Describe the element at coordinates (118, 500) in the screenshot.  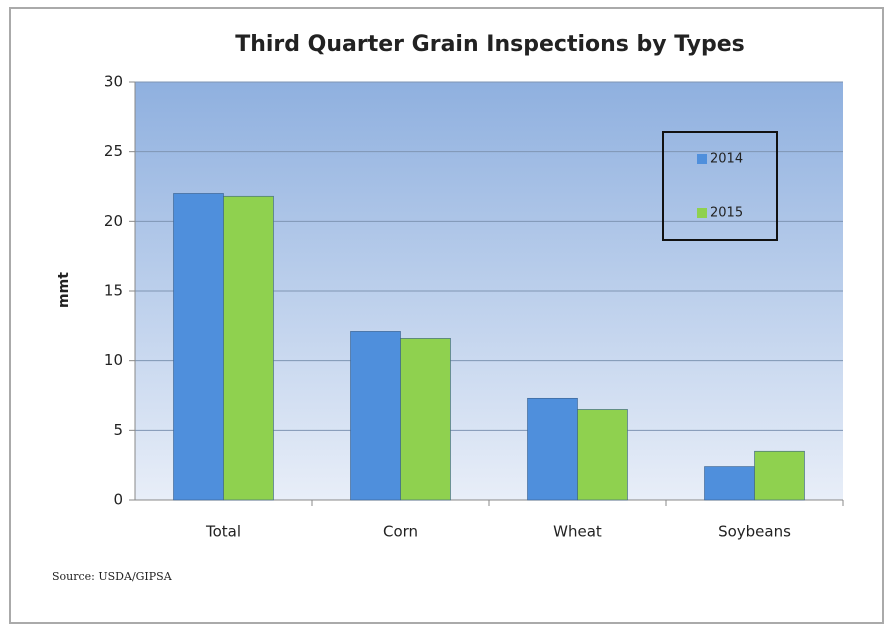
I see `y-tick-label: 0` at that location.